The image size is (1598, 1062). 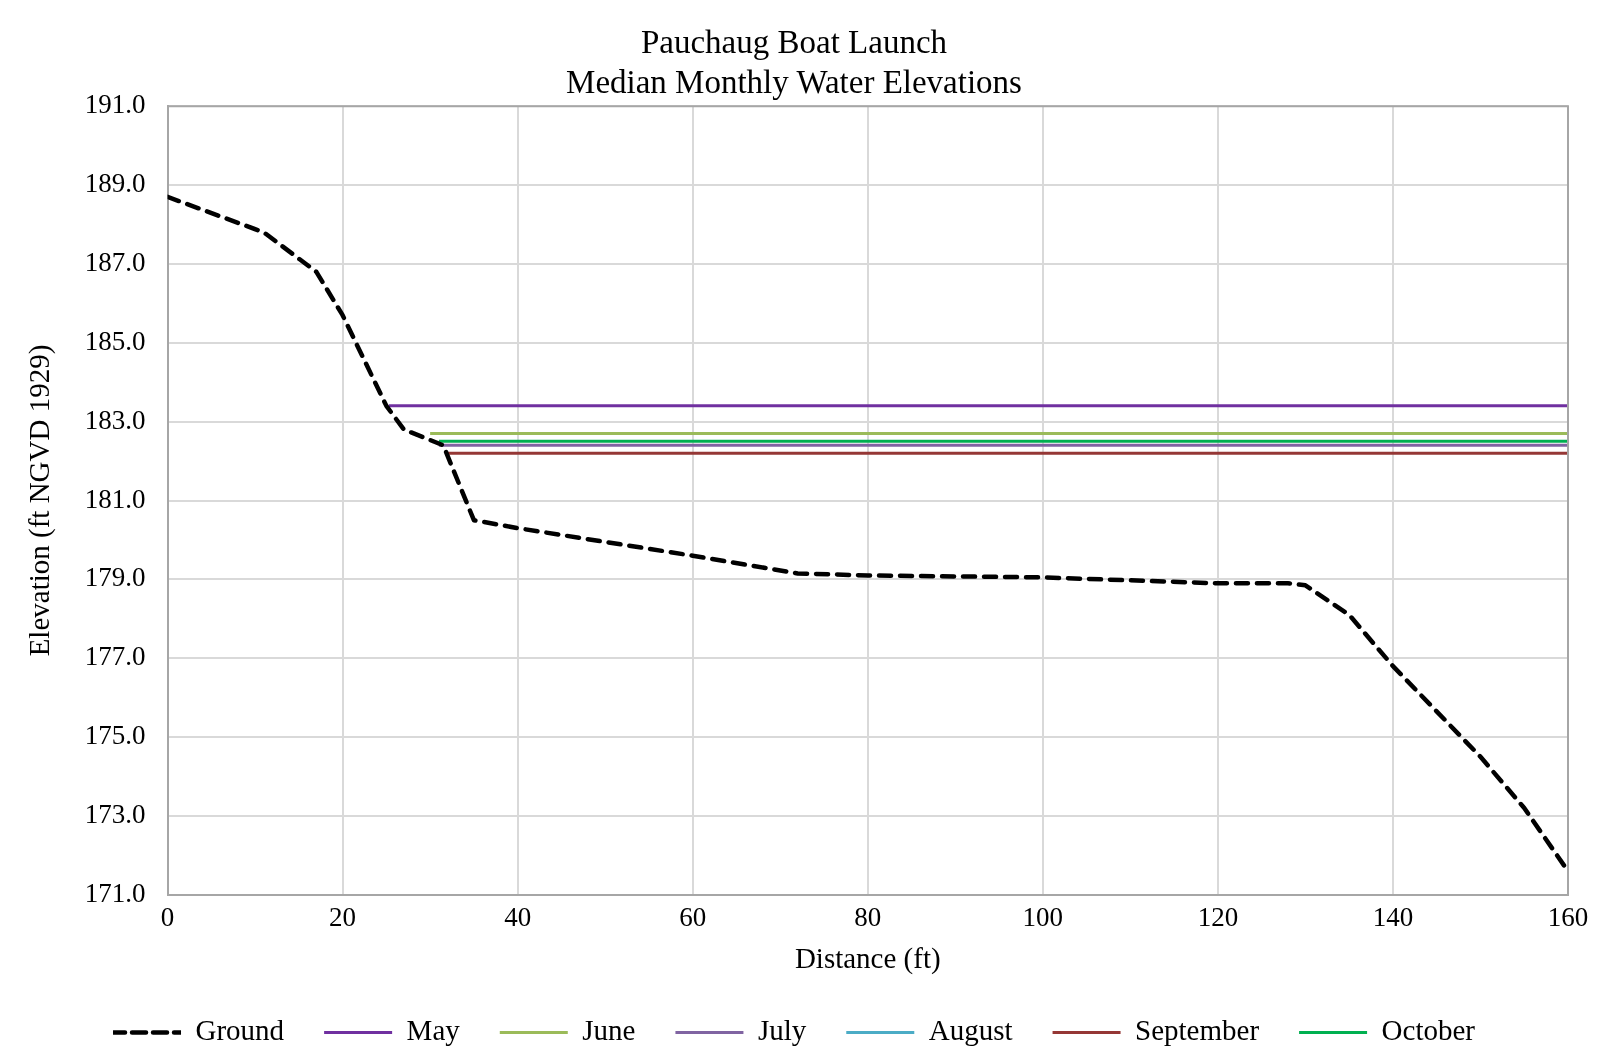 I want to click on x-tick-label: 120, so click(x=1218, y=917).